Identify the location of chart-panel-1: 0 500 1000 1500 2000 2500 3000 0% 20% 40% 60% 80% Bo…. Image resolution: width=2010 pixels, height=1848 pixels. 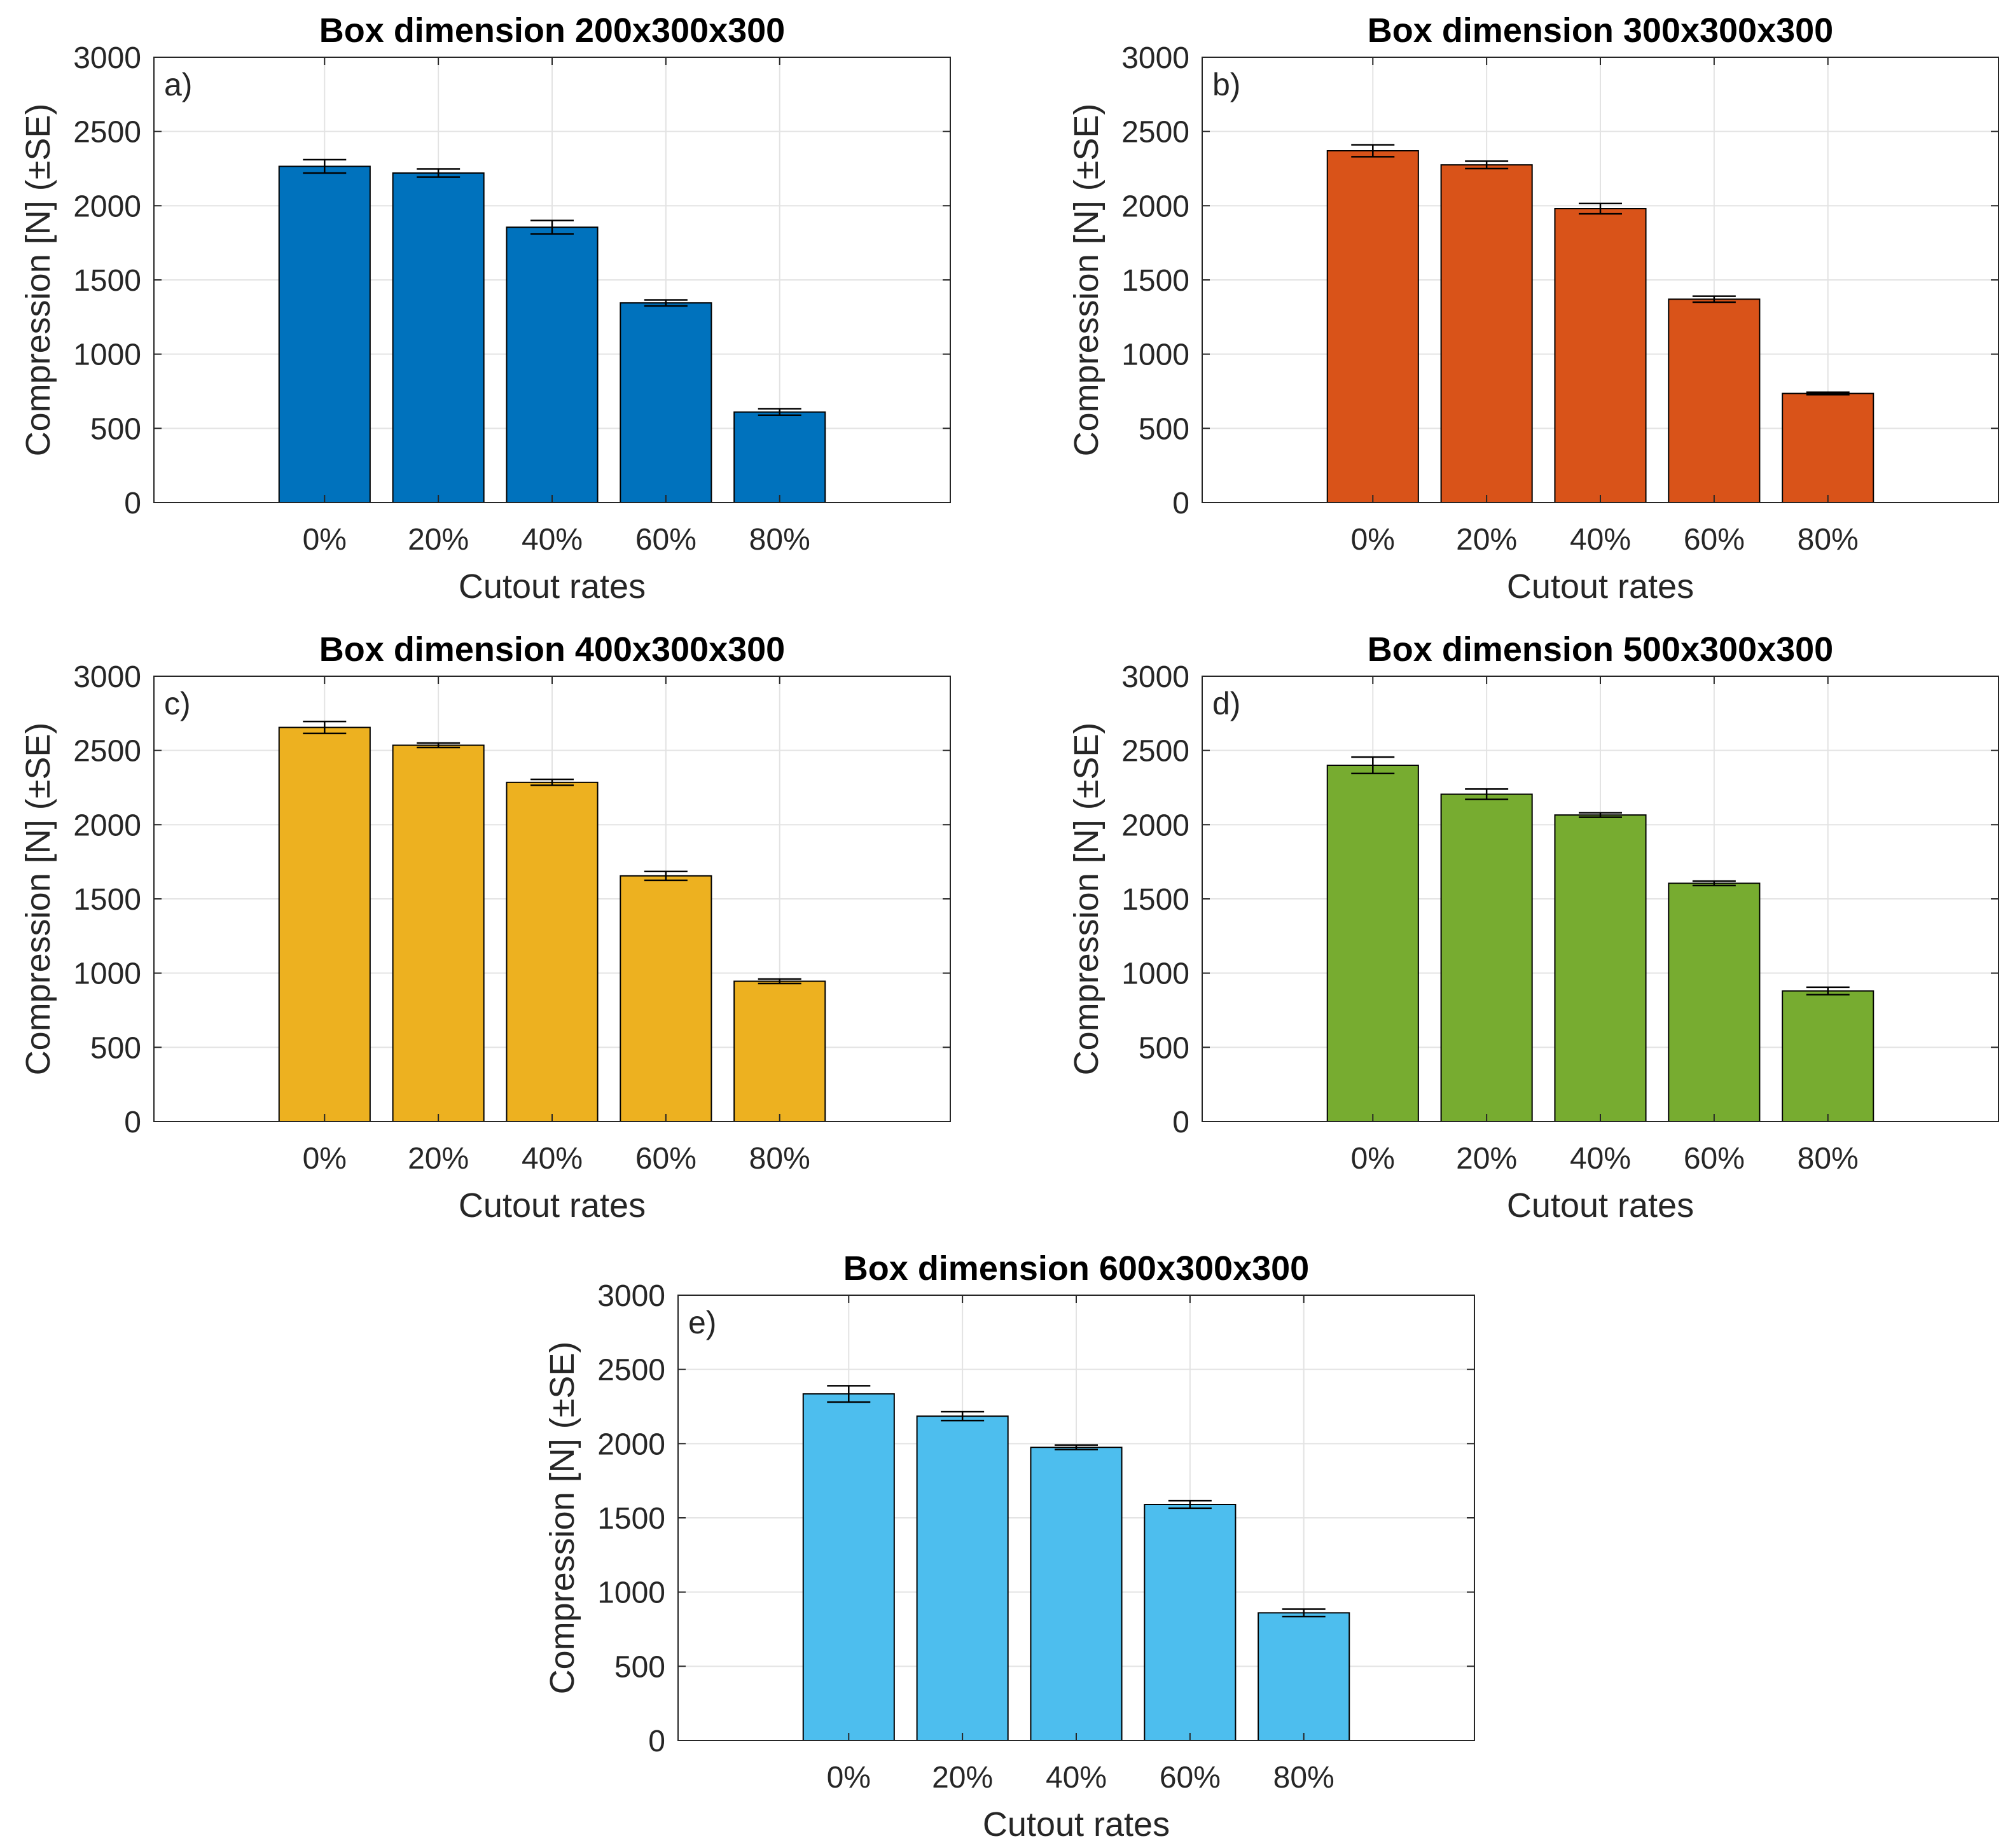
(485, 308).